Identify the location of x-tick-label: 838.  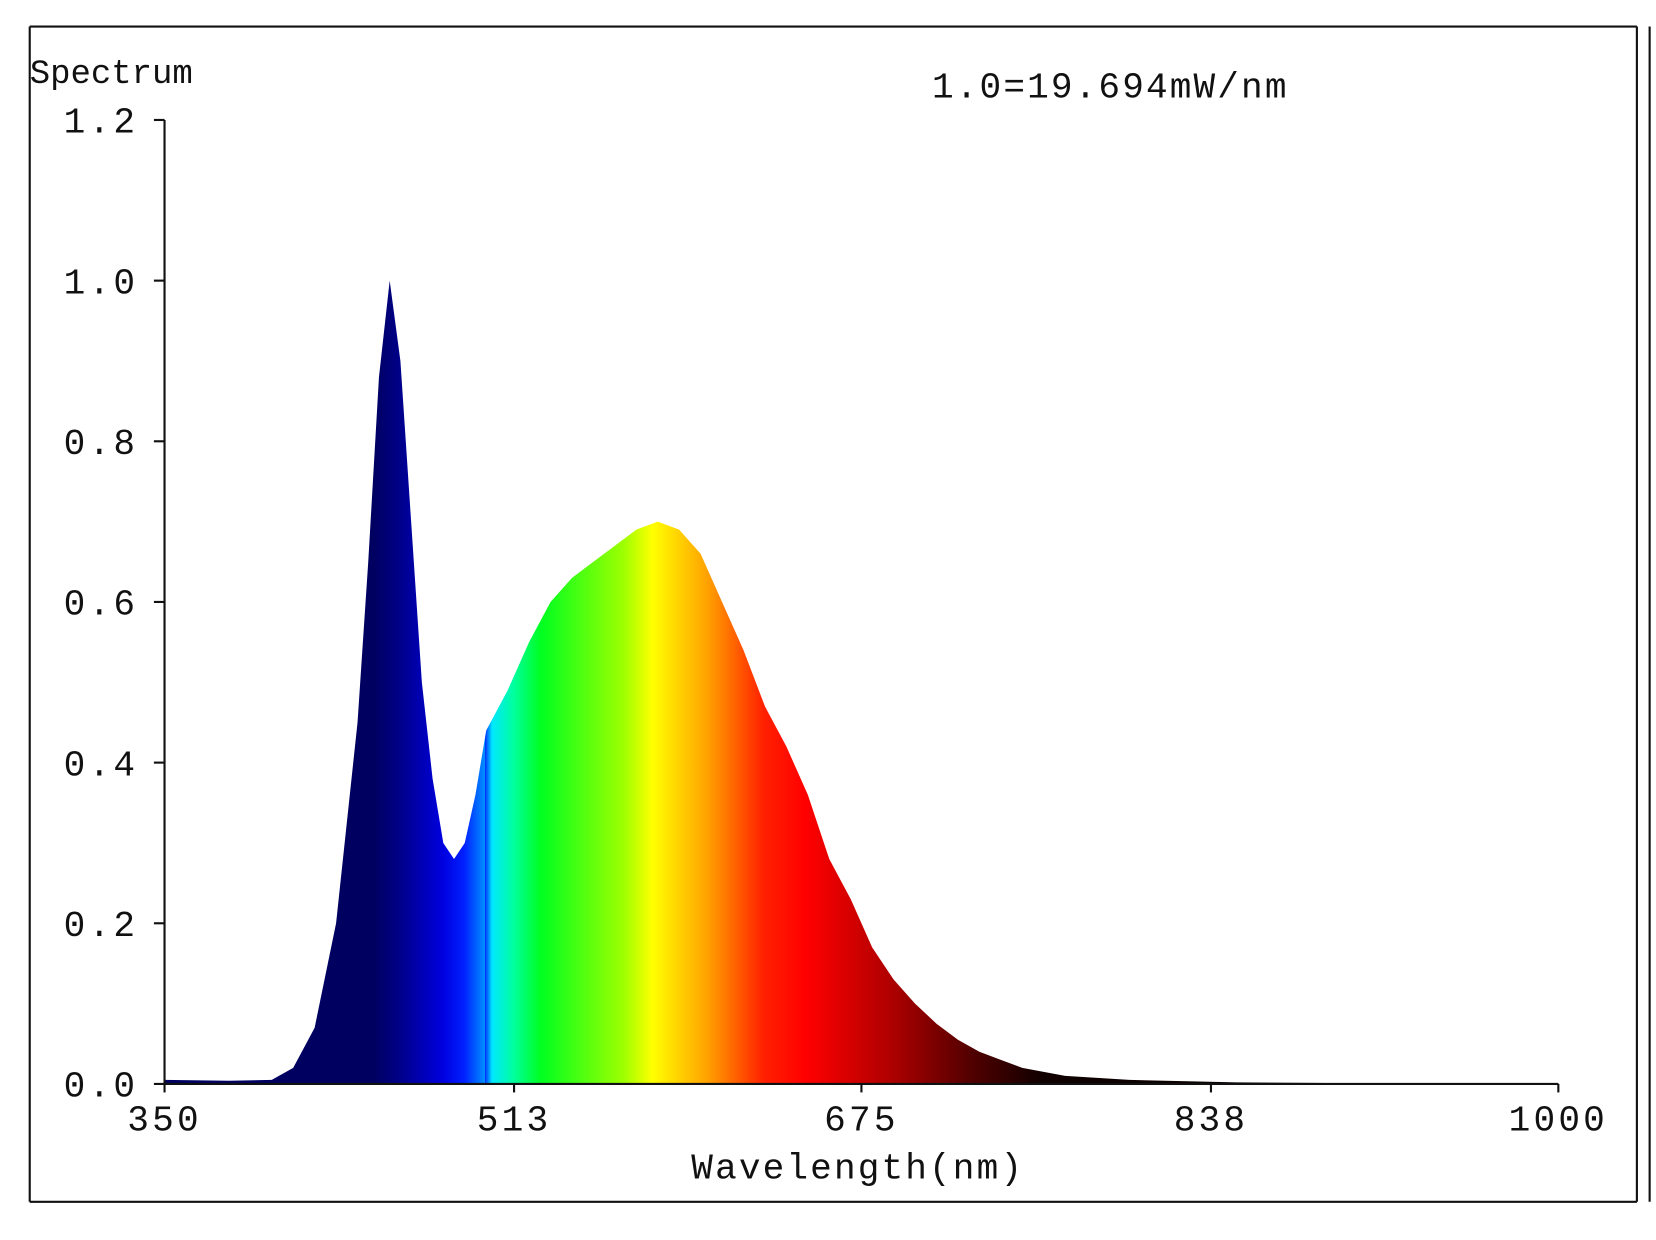
(1211, 1121).